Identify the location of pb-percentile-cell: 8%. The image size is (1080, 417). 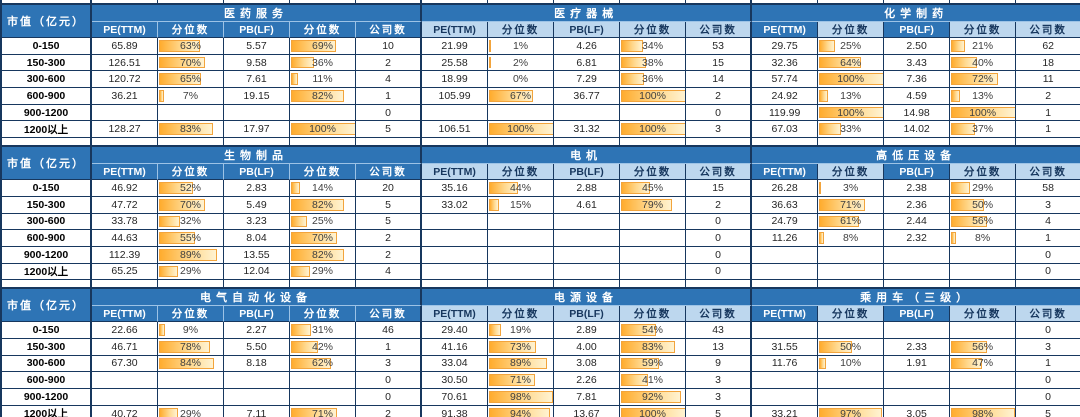
(983, 238).